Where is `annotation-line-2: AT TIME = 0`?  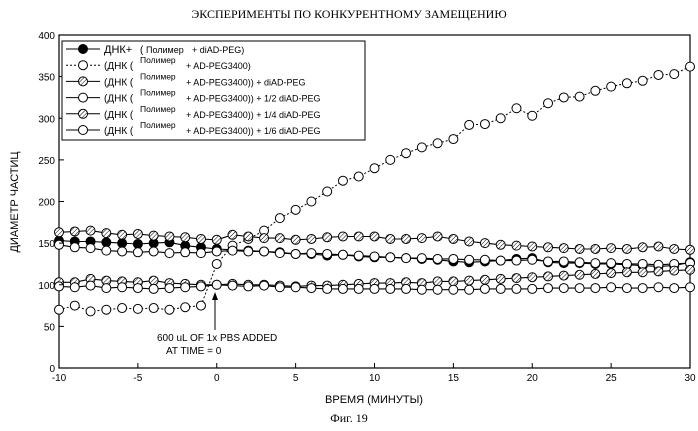
annotation-line-2: AT TIME = 0 is located at coordinates (194, 351).